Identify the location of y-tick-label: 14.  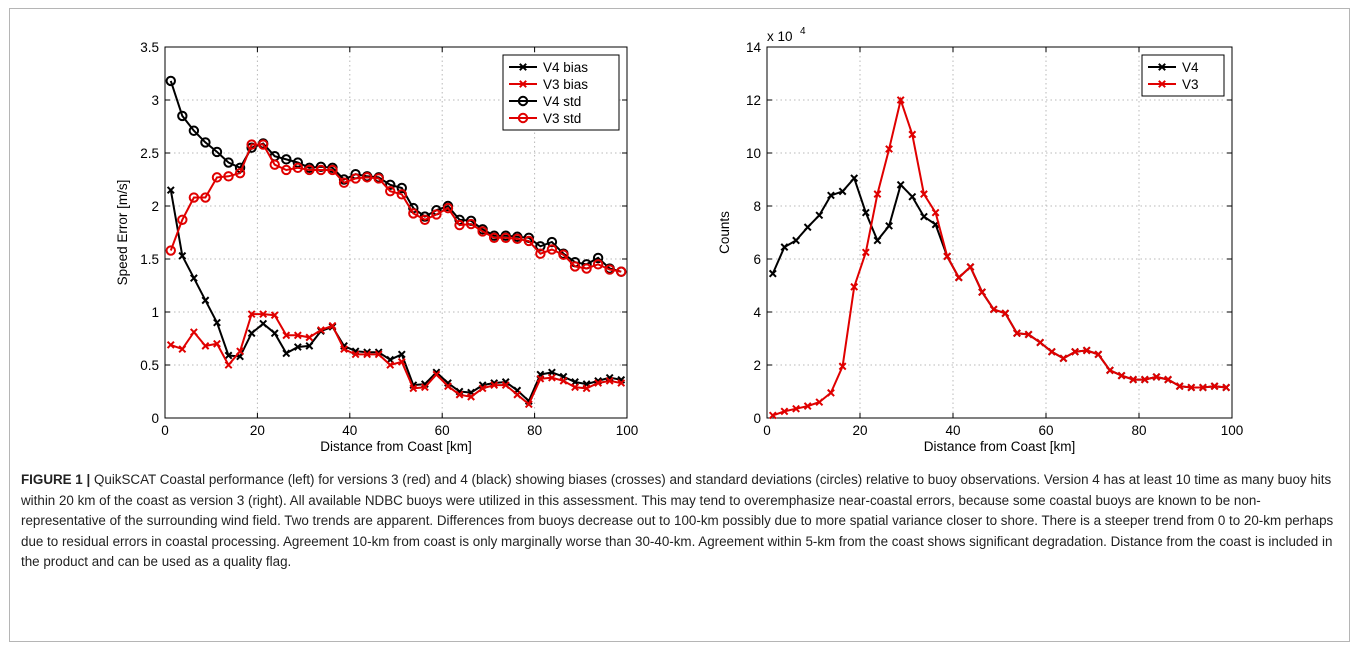
(754, 47).